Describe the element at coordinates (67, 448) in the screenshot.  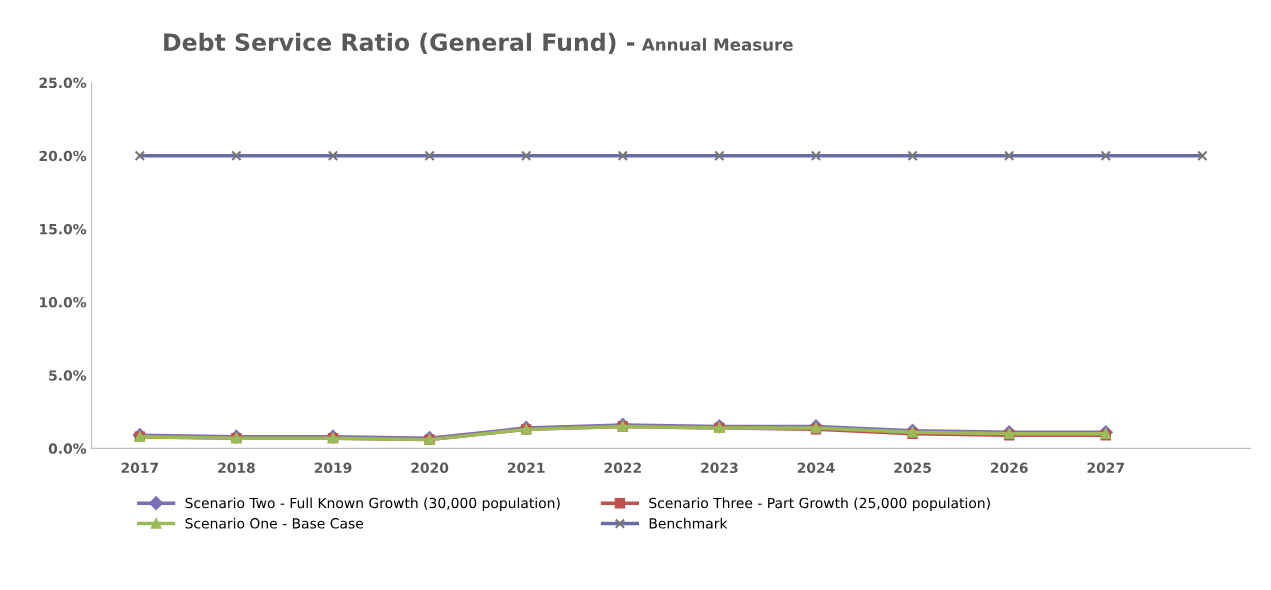
I see `y-tick-label: 0.0%` at that location.